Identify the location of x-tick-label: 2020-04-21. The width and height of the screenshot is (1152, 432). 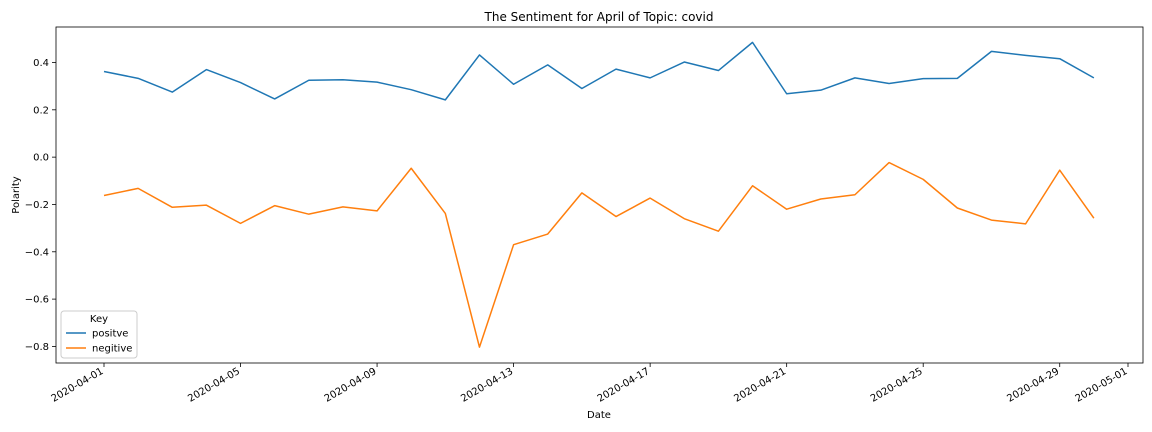
(760, 385).